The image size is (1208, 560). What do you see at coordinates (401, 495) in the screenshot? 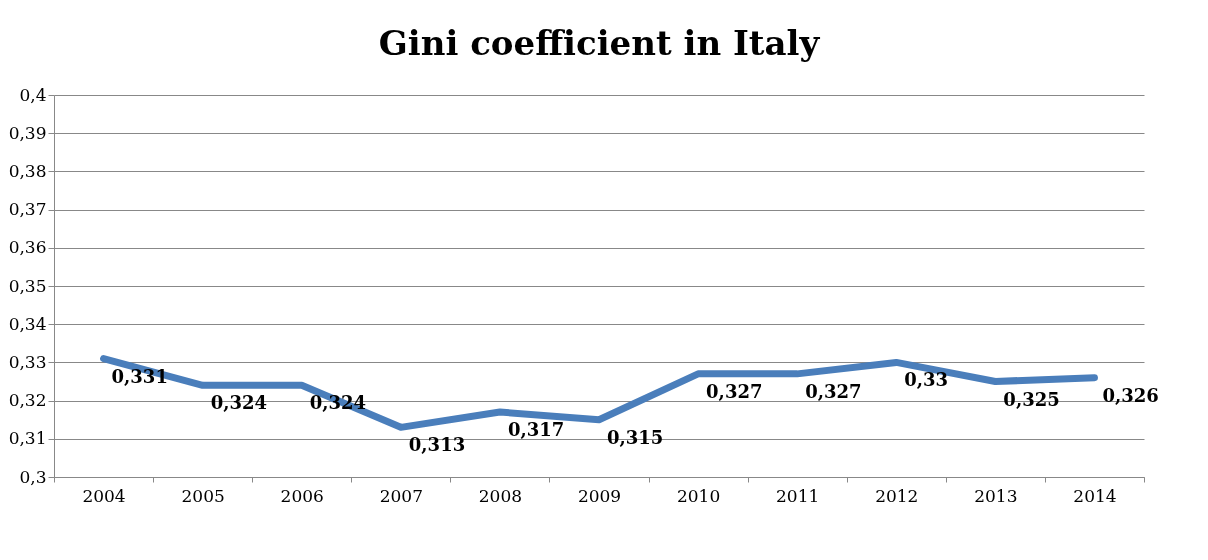
I see `x-tick-label: 2007` at bounding box center [401, 495].